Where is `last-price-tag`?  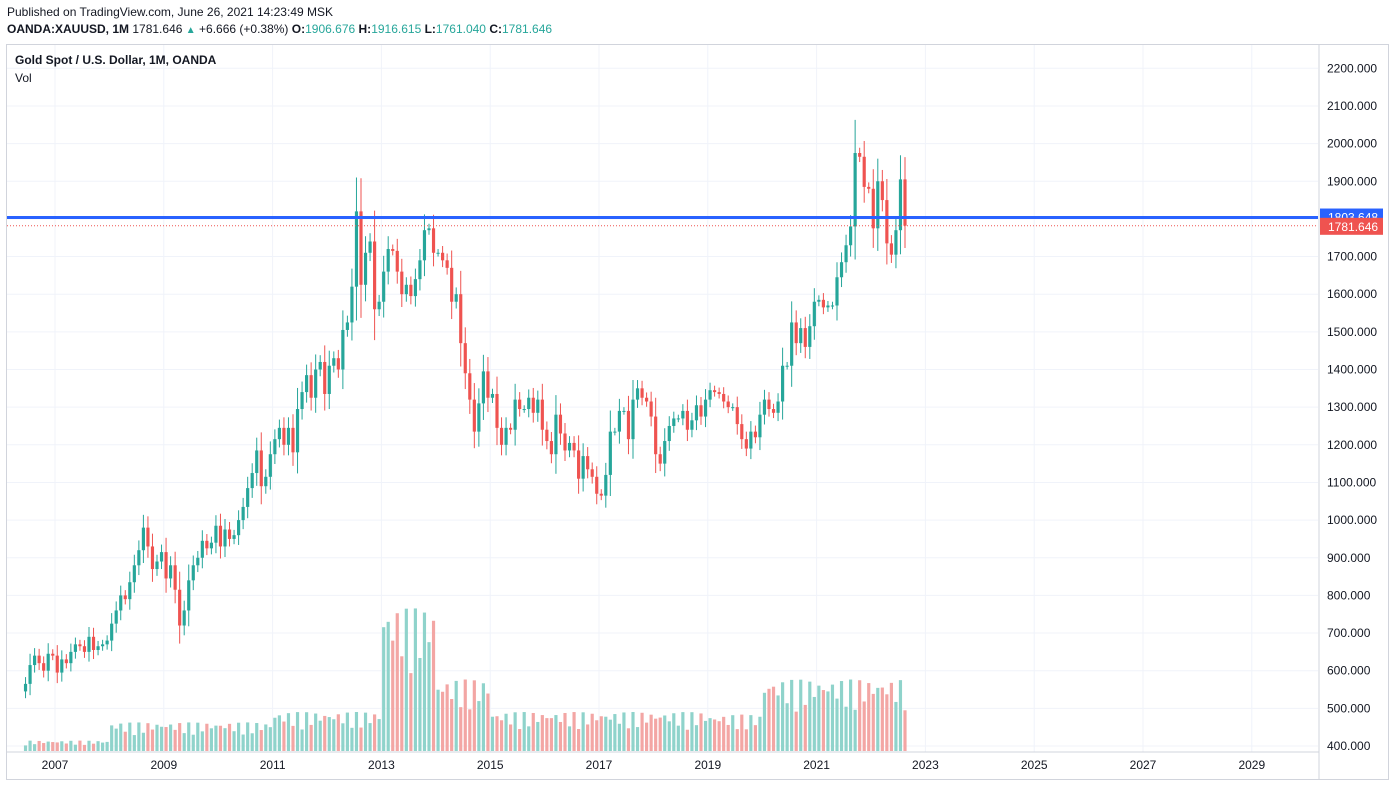
last-price-tag is located at coordinates (1351, 226).